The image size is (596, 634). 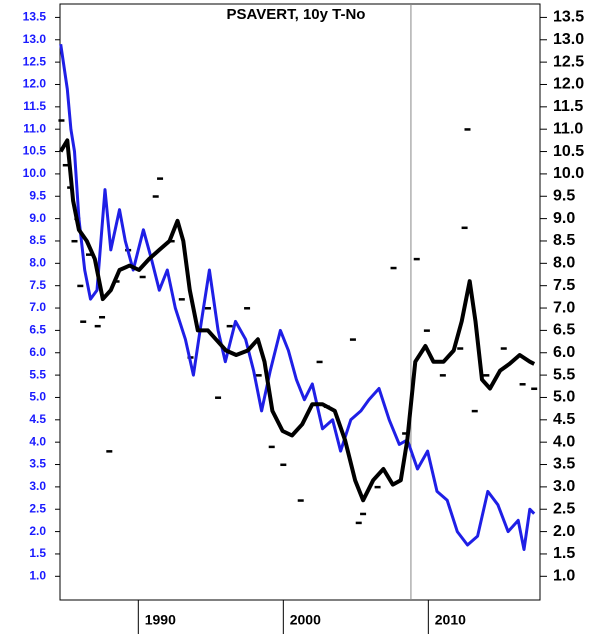 What do you see at coordinates (564, 486) in the screenshot?
I see `y2-tick-label: 3.0` at bounding box center [564, 486].